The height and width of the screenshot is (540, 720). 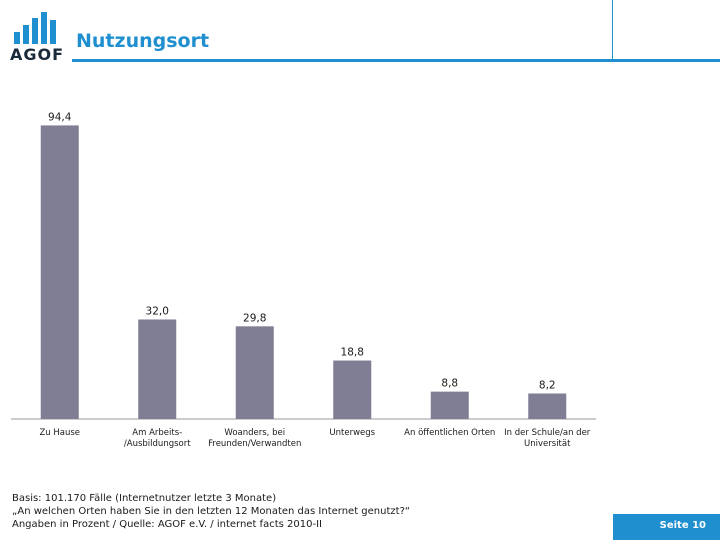 What do you see at coordinates (352, 353) in the screenshot?
I see `value-label-3: 18,8` at bounding box center [352, 353].